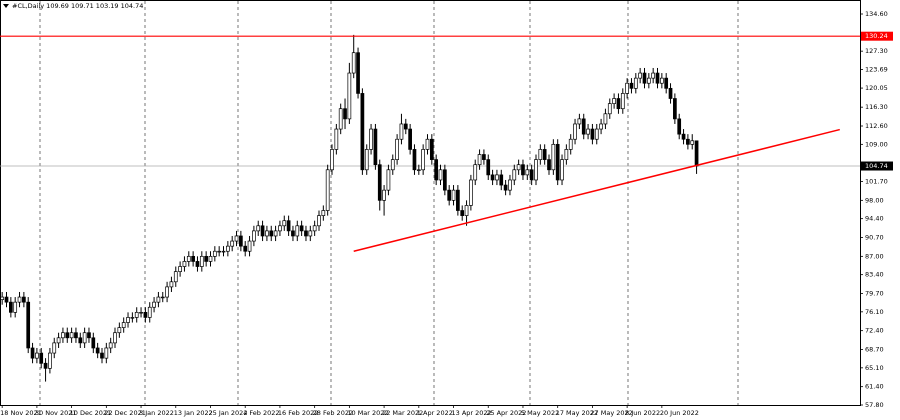 The height and width of the screenshot is (420, 900). I want to click on y-tick-label: 57.80, so click(874, 405).